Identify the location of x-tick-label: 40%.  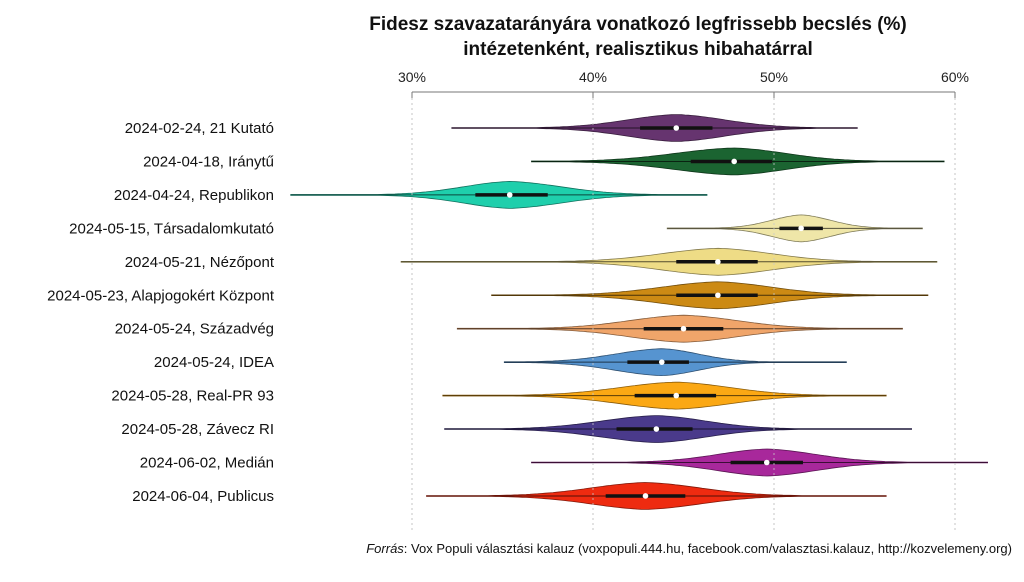
(593, 77).